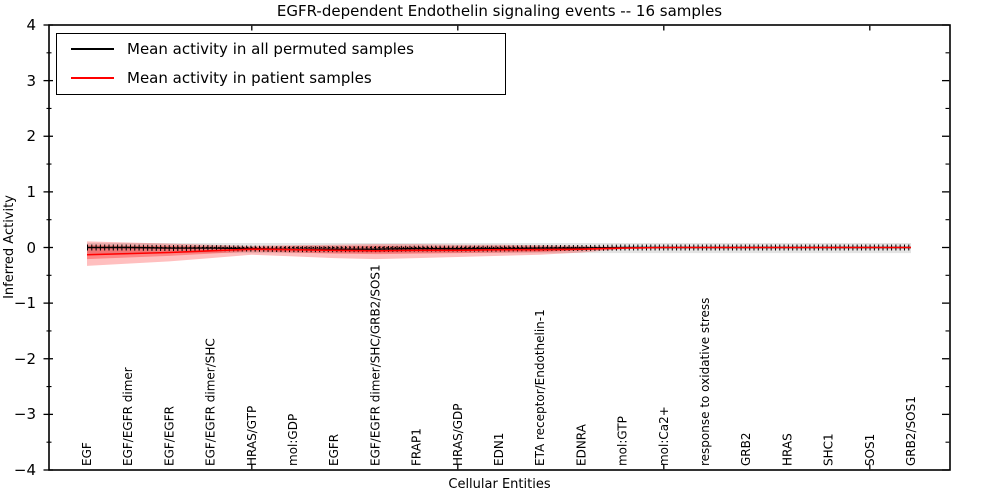 The height and width of the screenshot is (500, 1000). I want to click on x-tick-label: EDNRA, so click(581, 444).